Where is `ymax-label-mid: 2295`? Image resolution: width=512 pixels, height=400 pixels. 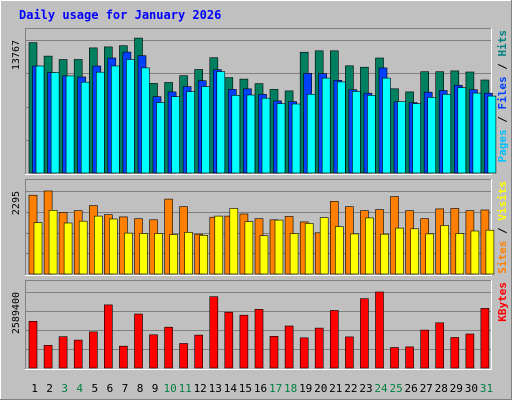 ymax-label-mid: 2295 is located at coordinates (16, 203).